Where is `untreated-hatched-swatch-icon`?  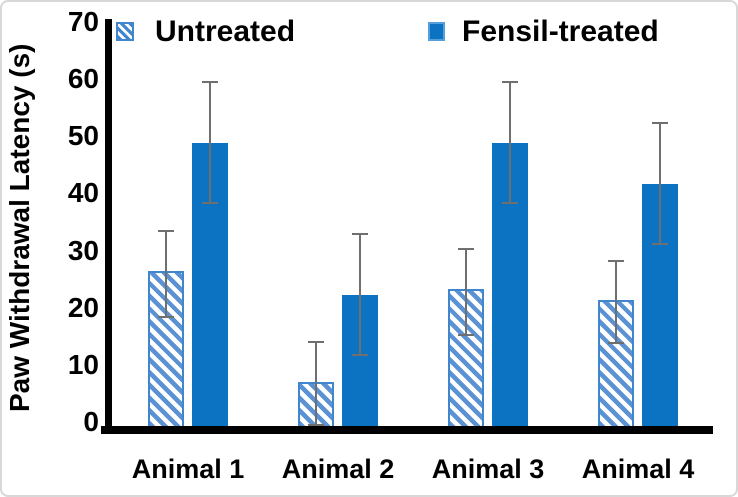
untreated-hatched-swatch-icon is located at coordinates (125, 31).